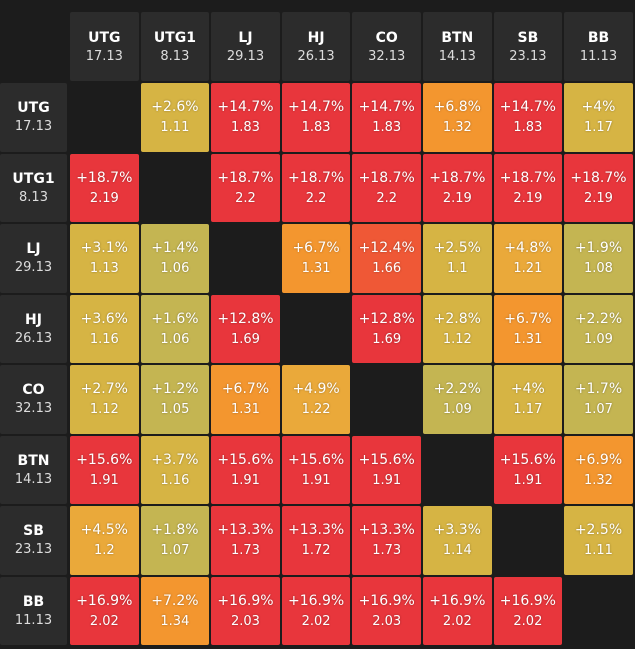 This screenshot has width=635, height=649. I want to click on cell-percent: +2.8%, so click(457, 318).